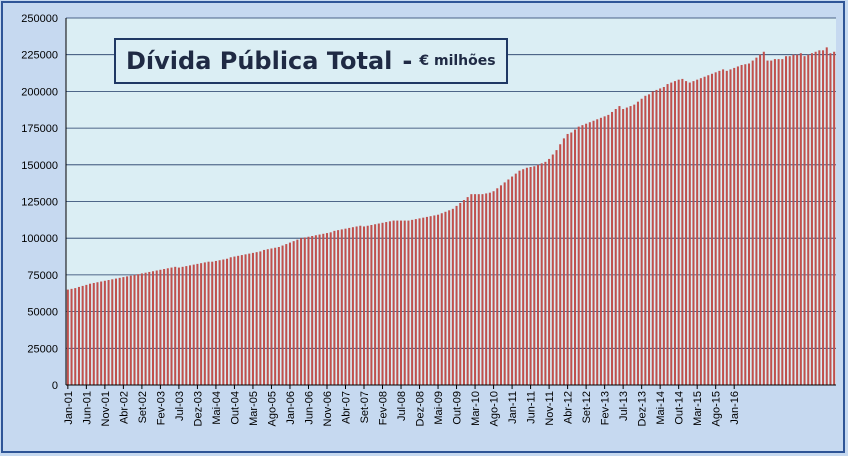 The image size is (848, 456). I want to click on x-tick-label: Jul-13, so click(624, 406).